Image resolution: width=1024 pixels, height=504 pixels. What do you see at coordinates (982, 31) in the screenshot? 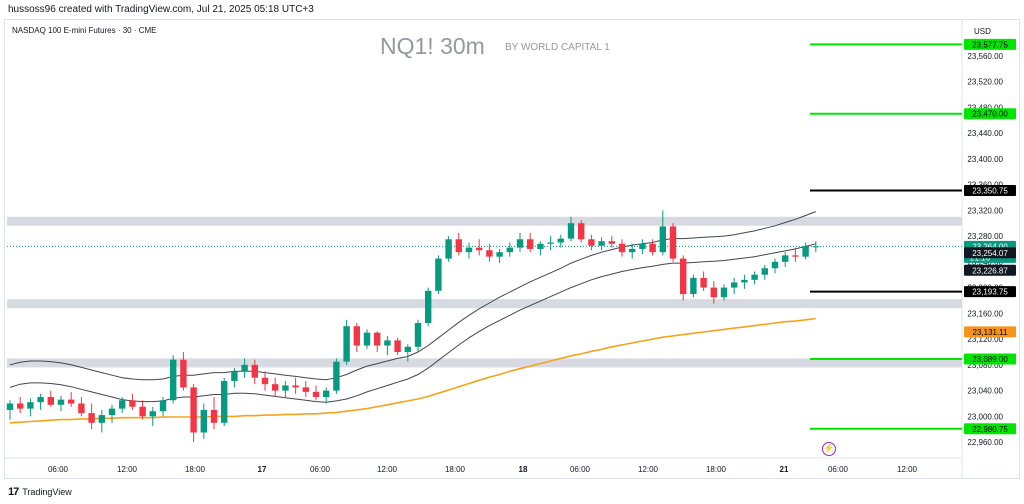
I see `currency-label: USD` at bounding box center [982, 31].